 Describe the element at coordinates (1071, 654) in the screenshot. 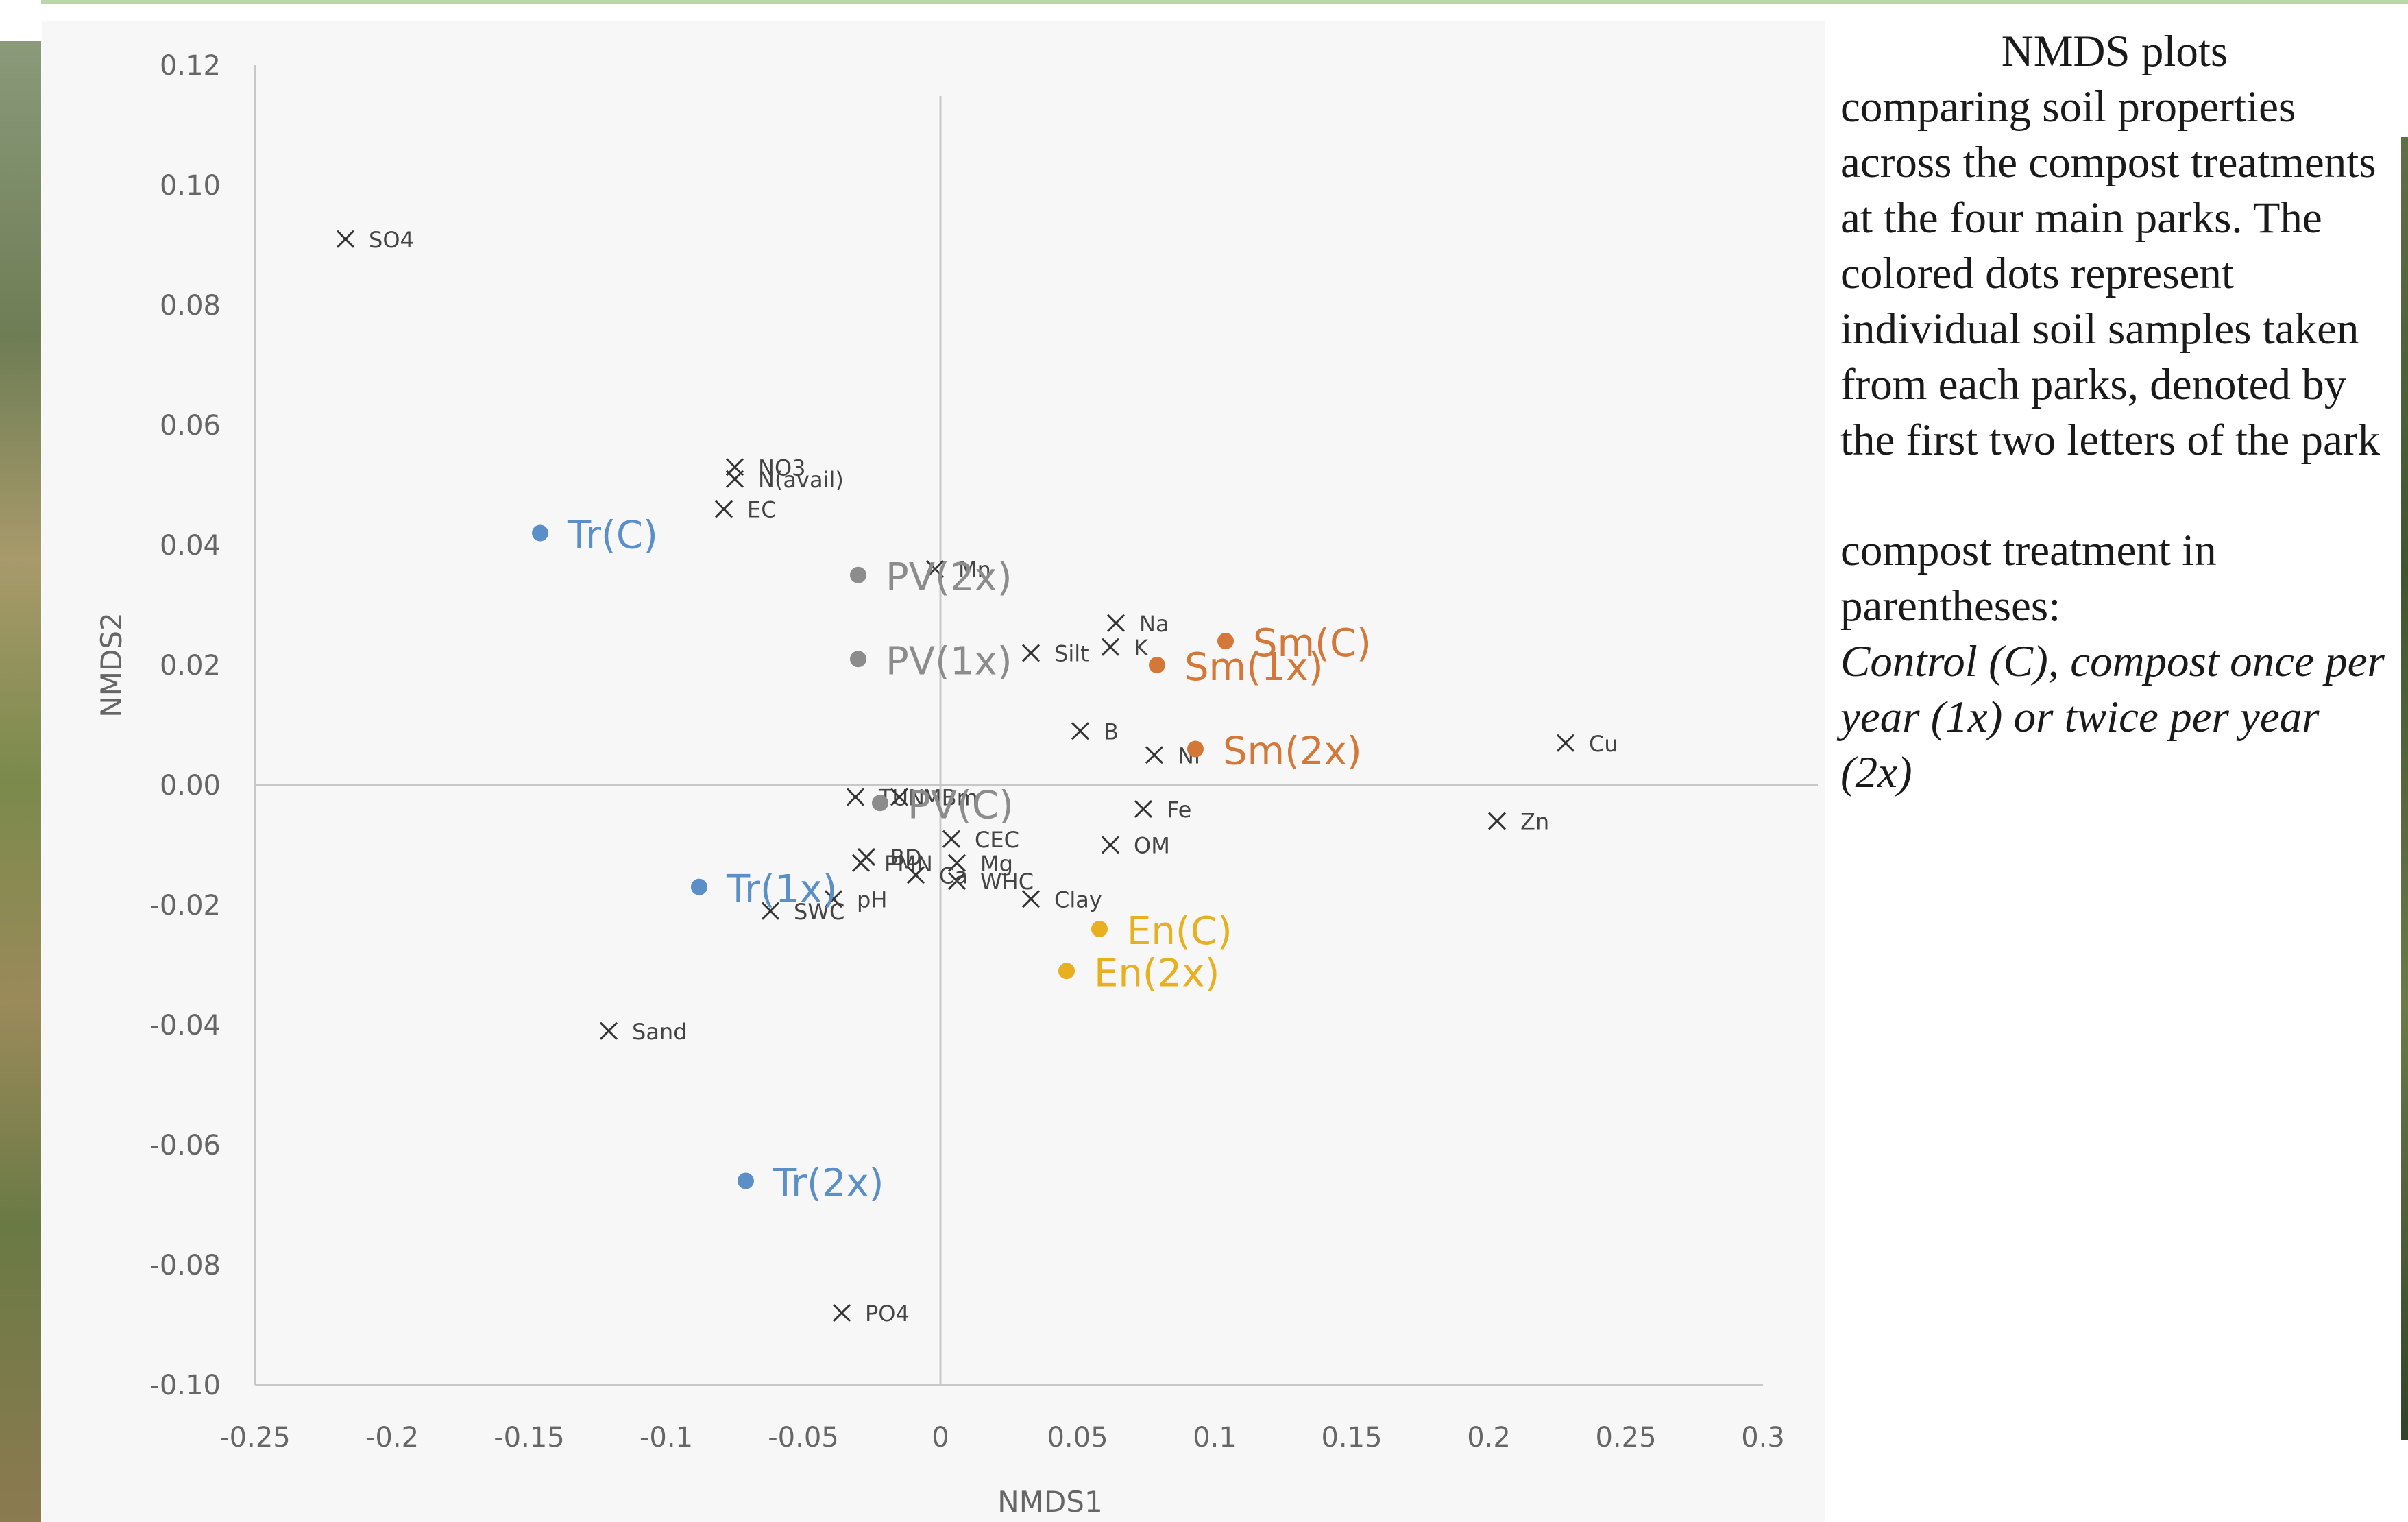

I see `variable-label: Silt` at that location.